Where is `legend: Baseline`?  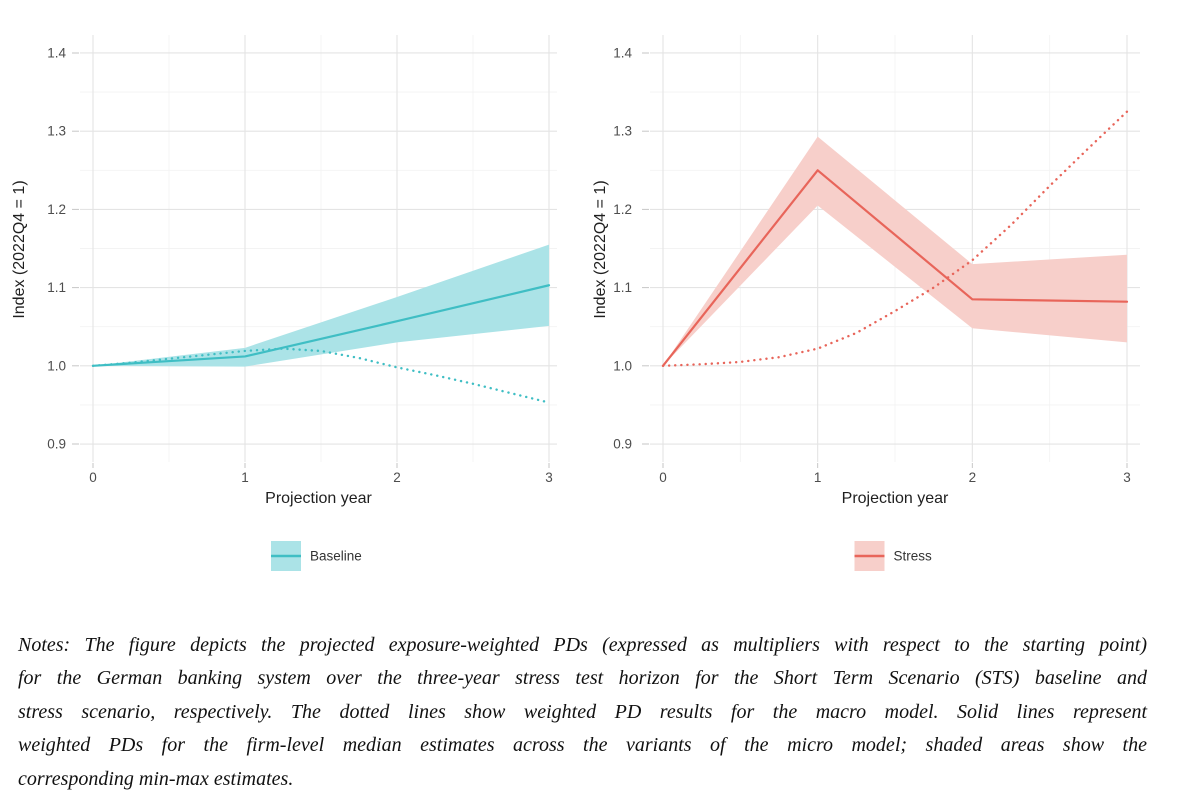
legend: Baseline is located at coordinates (316, 556).